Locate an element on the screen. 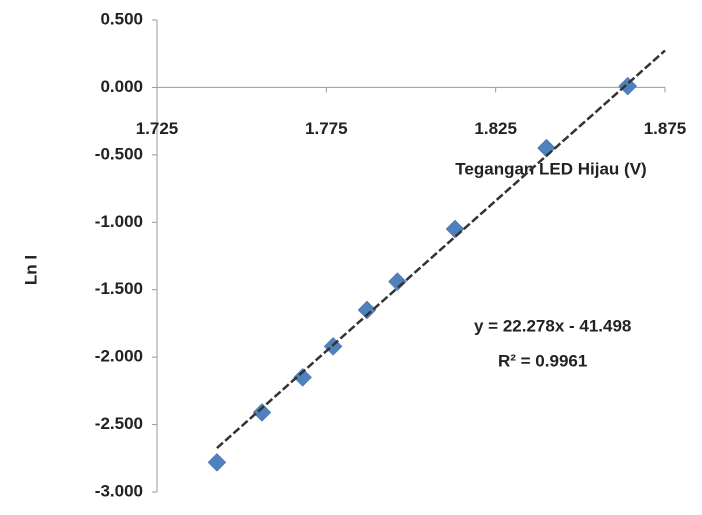 The width and height of the screenshot is (702, 515). y-axis-title: Ln I is located at coordinates (30, 270).